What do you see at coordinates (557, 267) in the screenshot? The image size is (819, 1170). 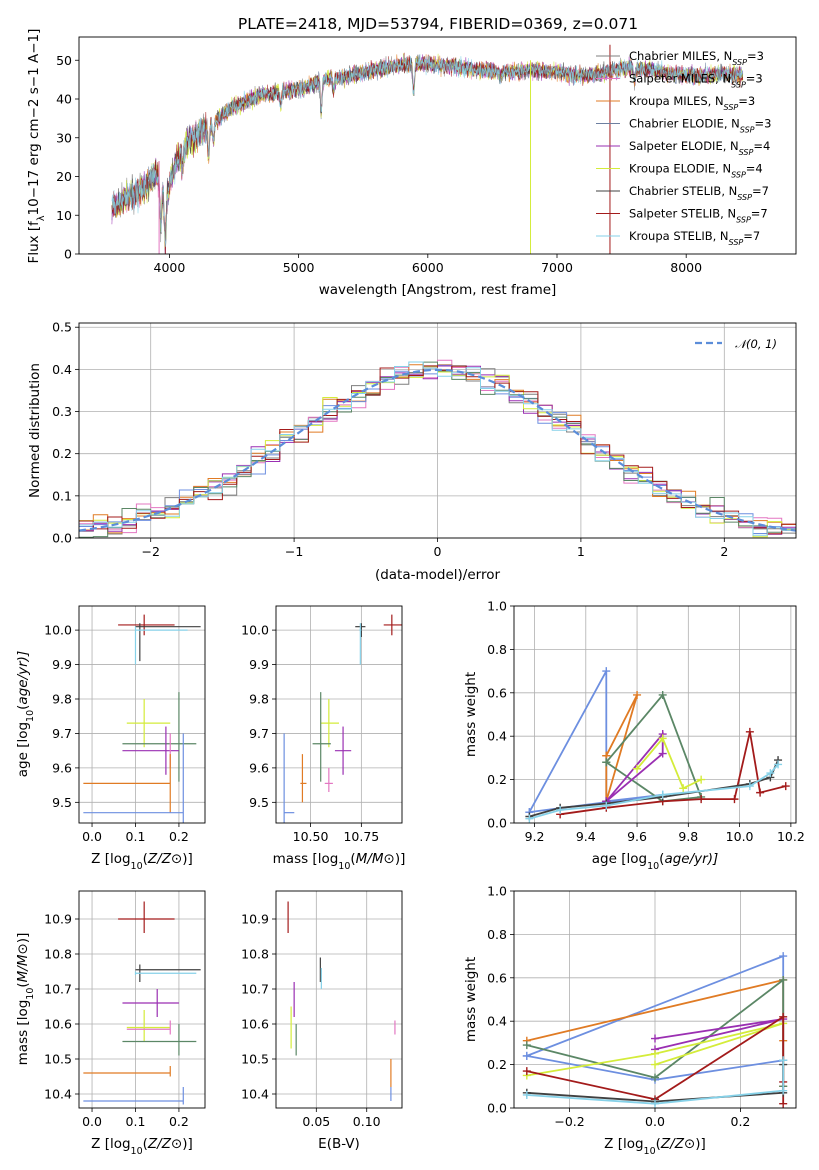 I see `x-tick-label: 7000` at bounding box center [557, 267].